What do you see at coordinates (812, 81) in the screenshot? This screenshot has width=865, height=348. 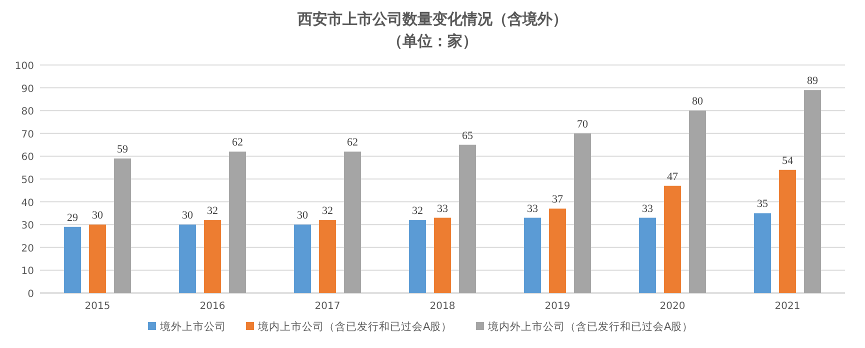 I see `data-label: 89` at bounding box center [812, 81].